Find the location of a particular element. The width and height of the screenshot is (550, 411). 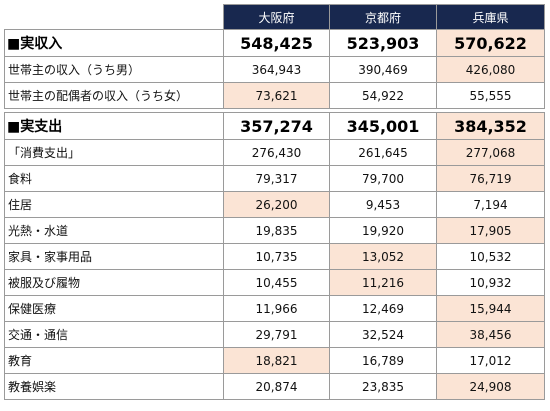

expenditure-row: 教育 18,821 16,789 17,012 is located at coordinates (274, 360).